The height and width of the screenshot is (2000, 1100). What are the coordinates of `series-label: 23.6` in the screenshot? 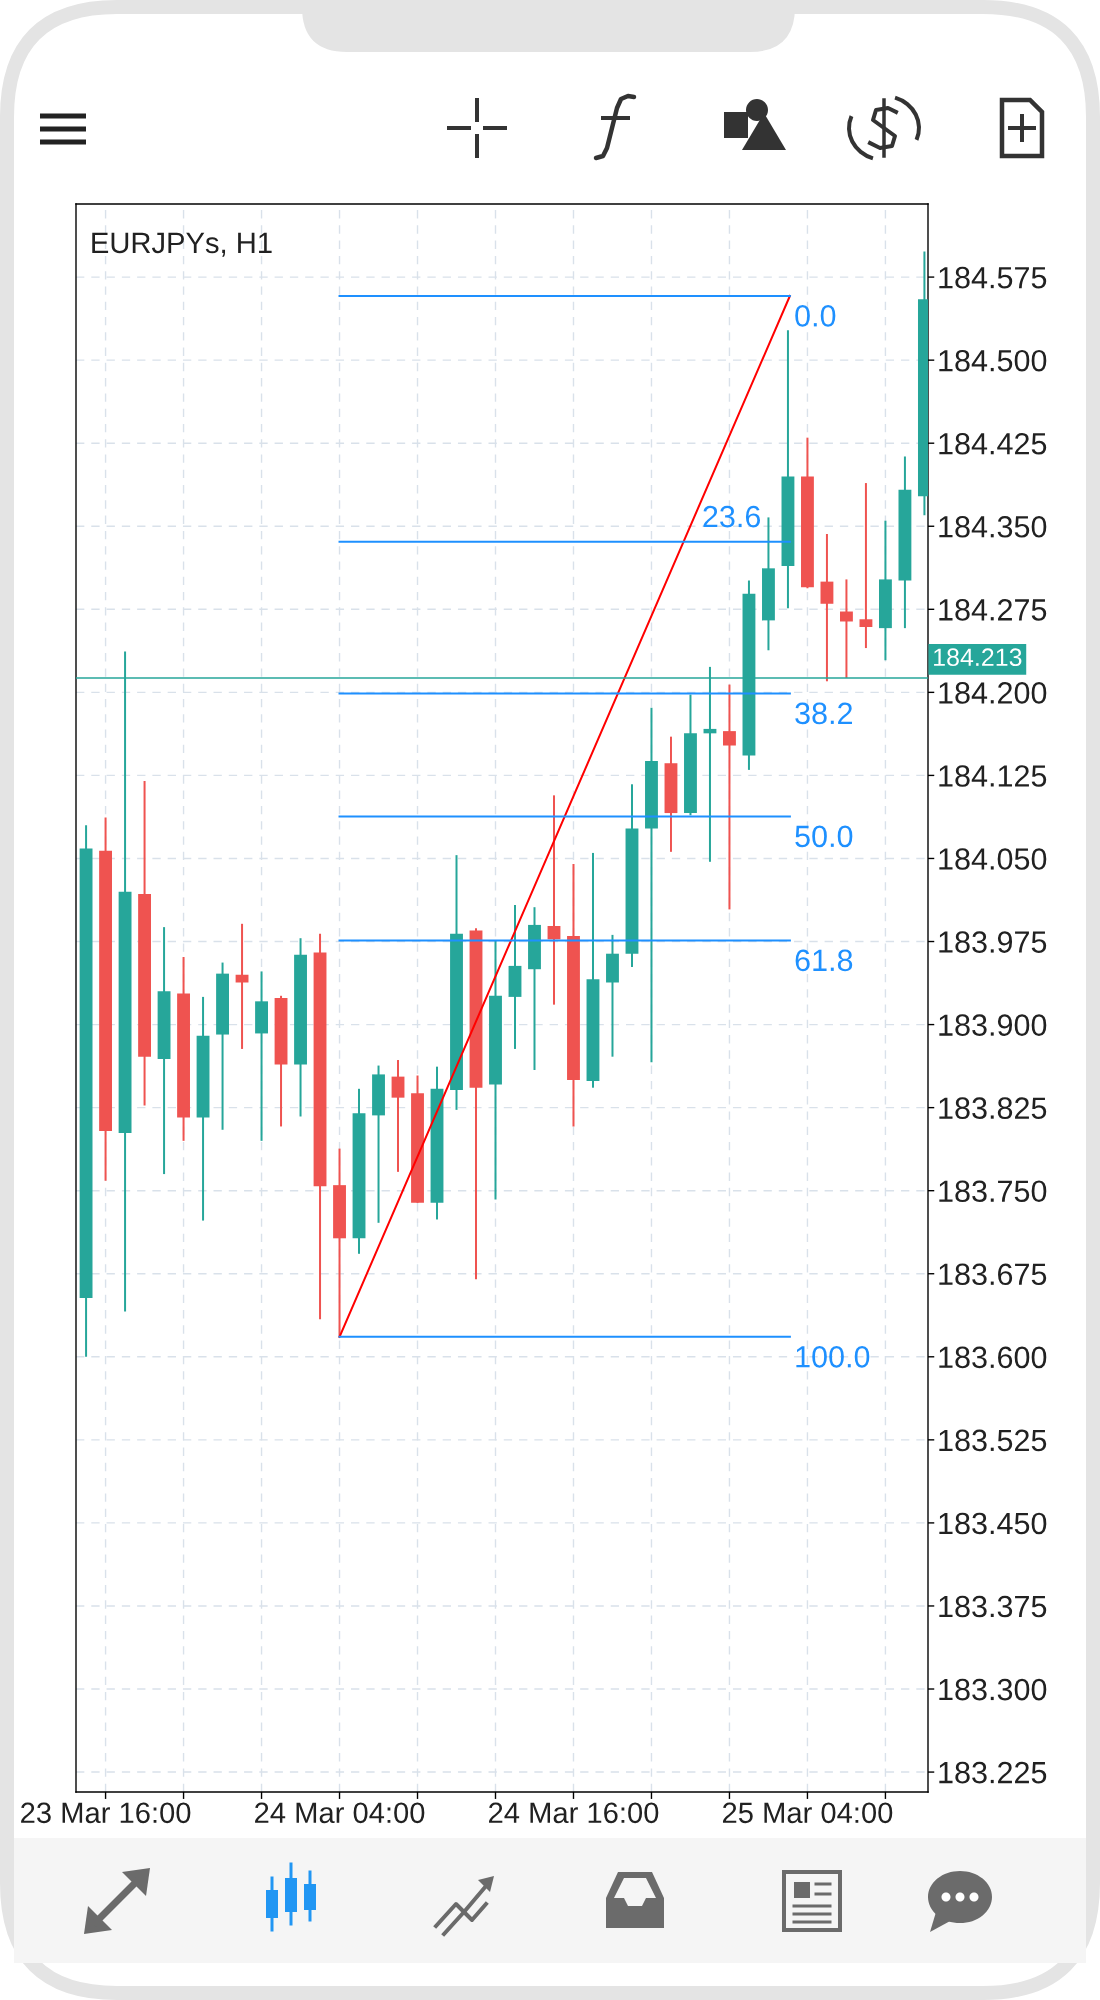 It's located at (732, 516).